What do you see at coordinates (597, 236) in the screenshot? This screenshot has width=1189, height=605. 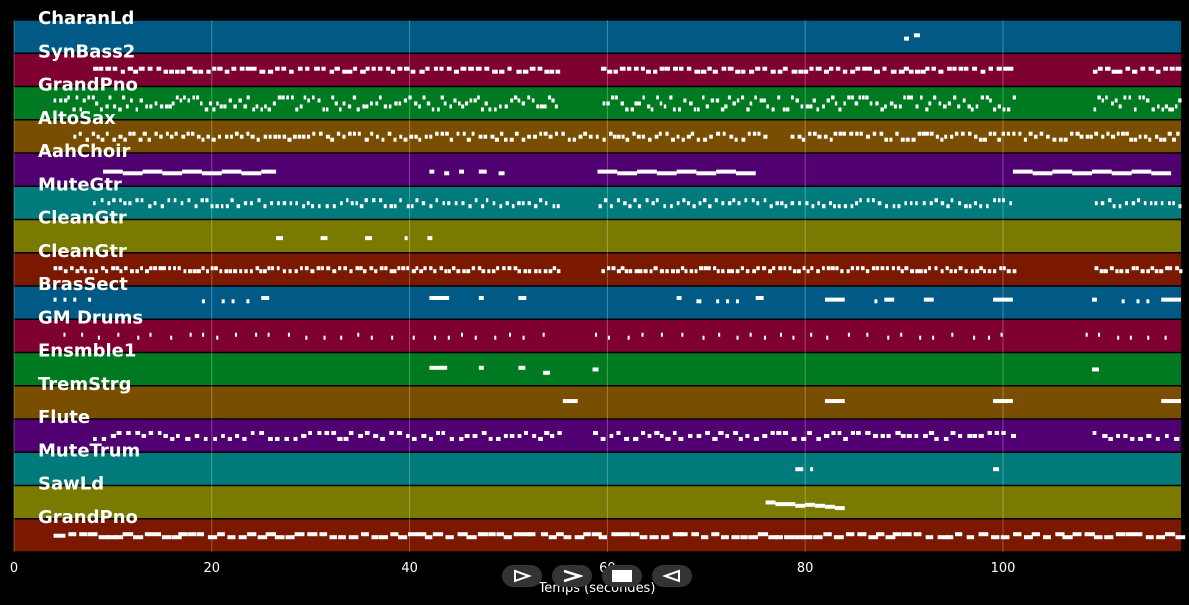 I see `track-band` at bounding box center [597, 236].